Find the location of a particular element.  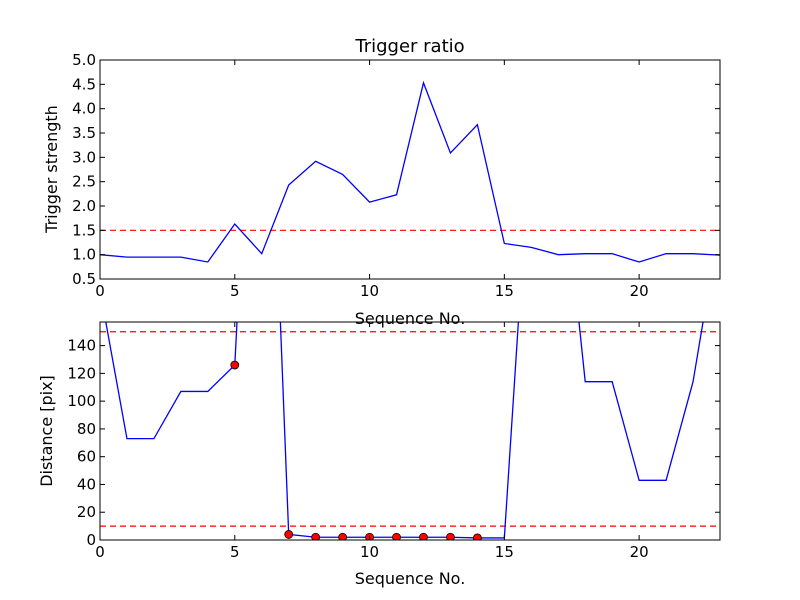

top-chart-xlabel: Sequence No. is located at coordinates (410, 318).